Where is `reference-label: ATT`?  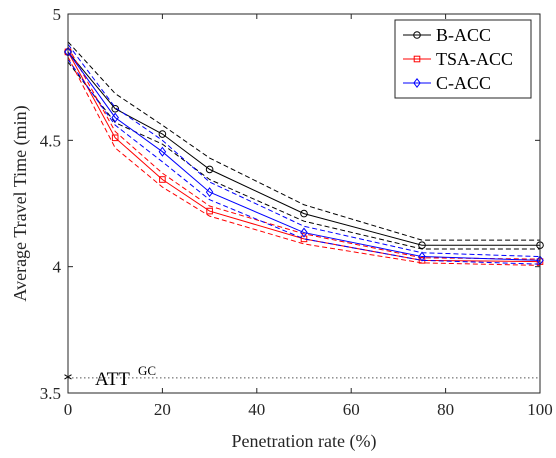 reference-label: ATT is located at coordinates (112, 379).